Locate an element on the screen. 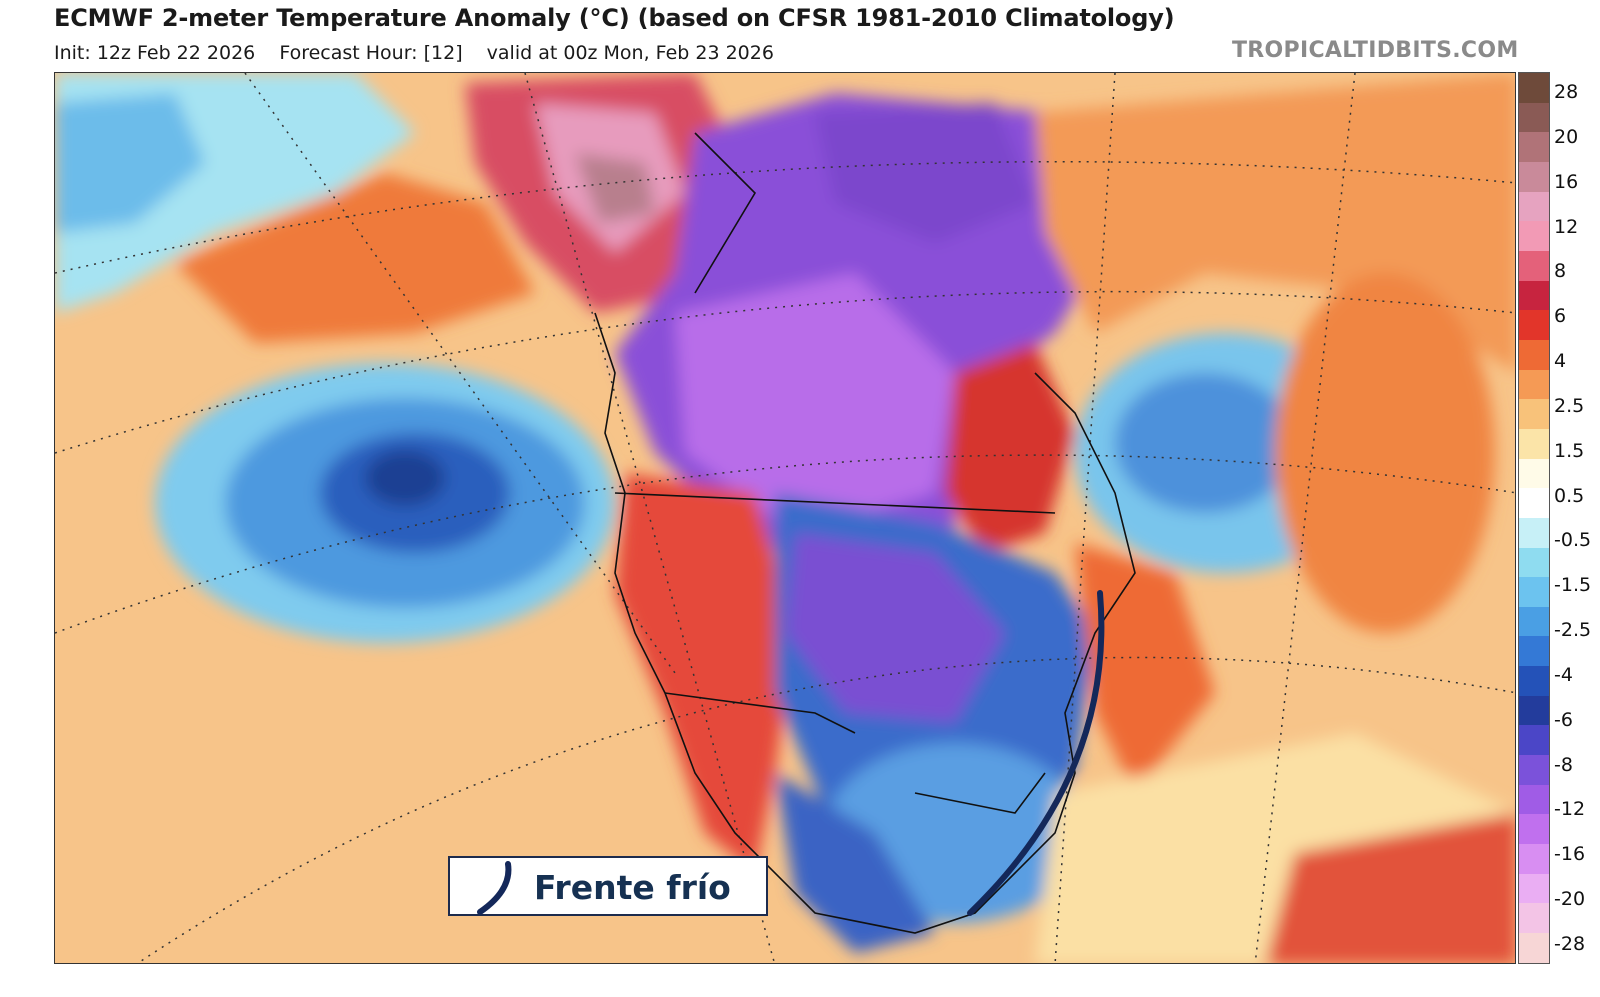  colorbar-tick-label: -16 is located at coordinates (1570, 854).